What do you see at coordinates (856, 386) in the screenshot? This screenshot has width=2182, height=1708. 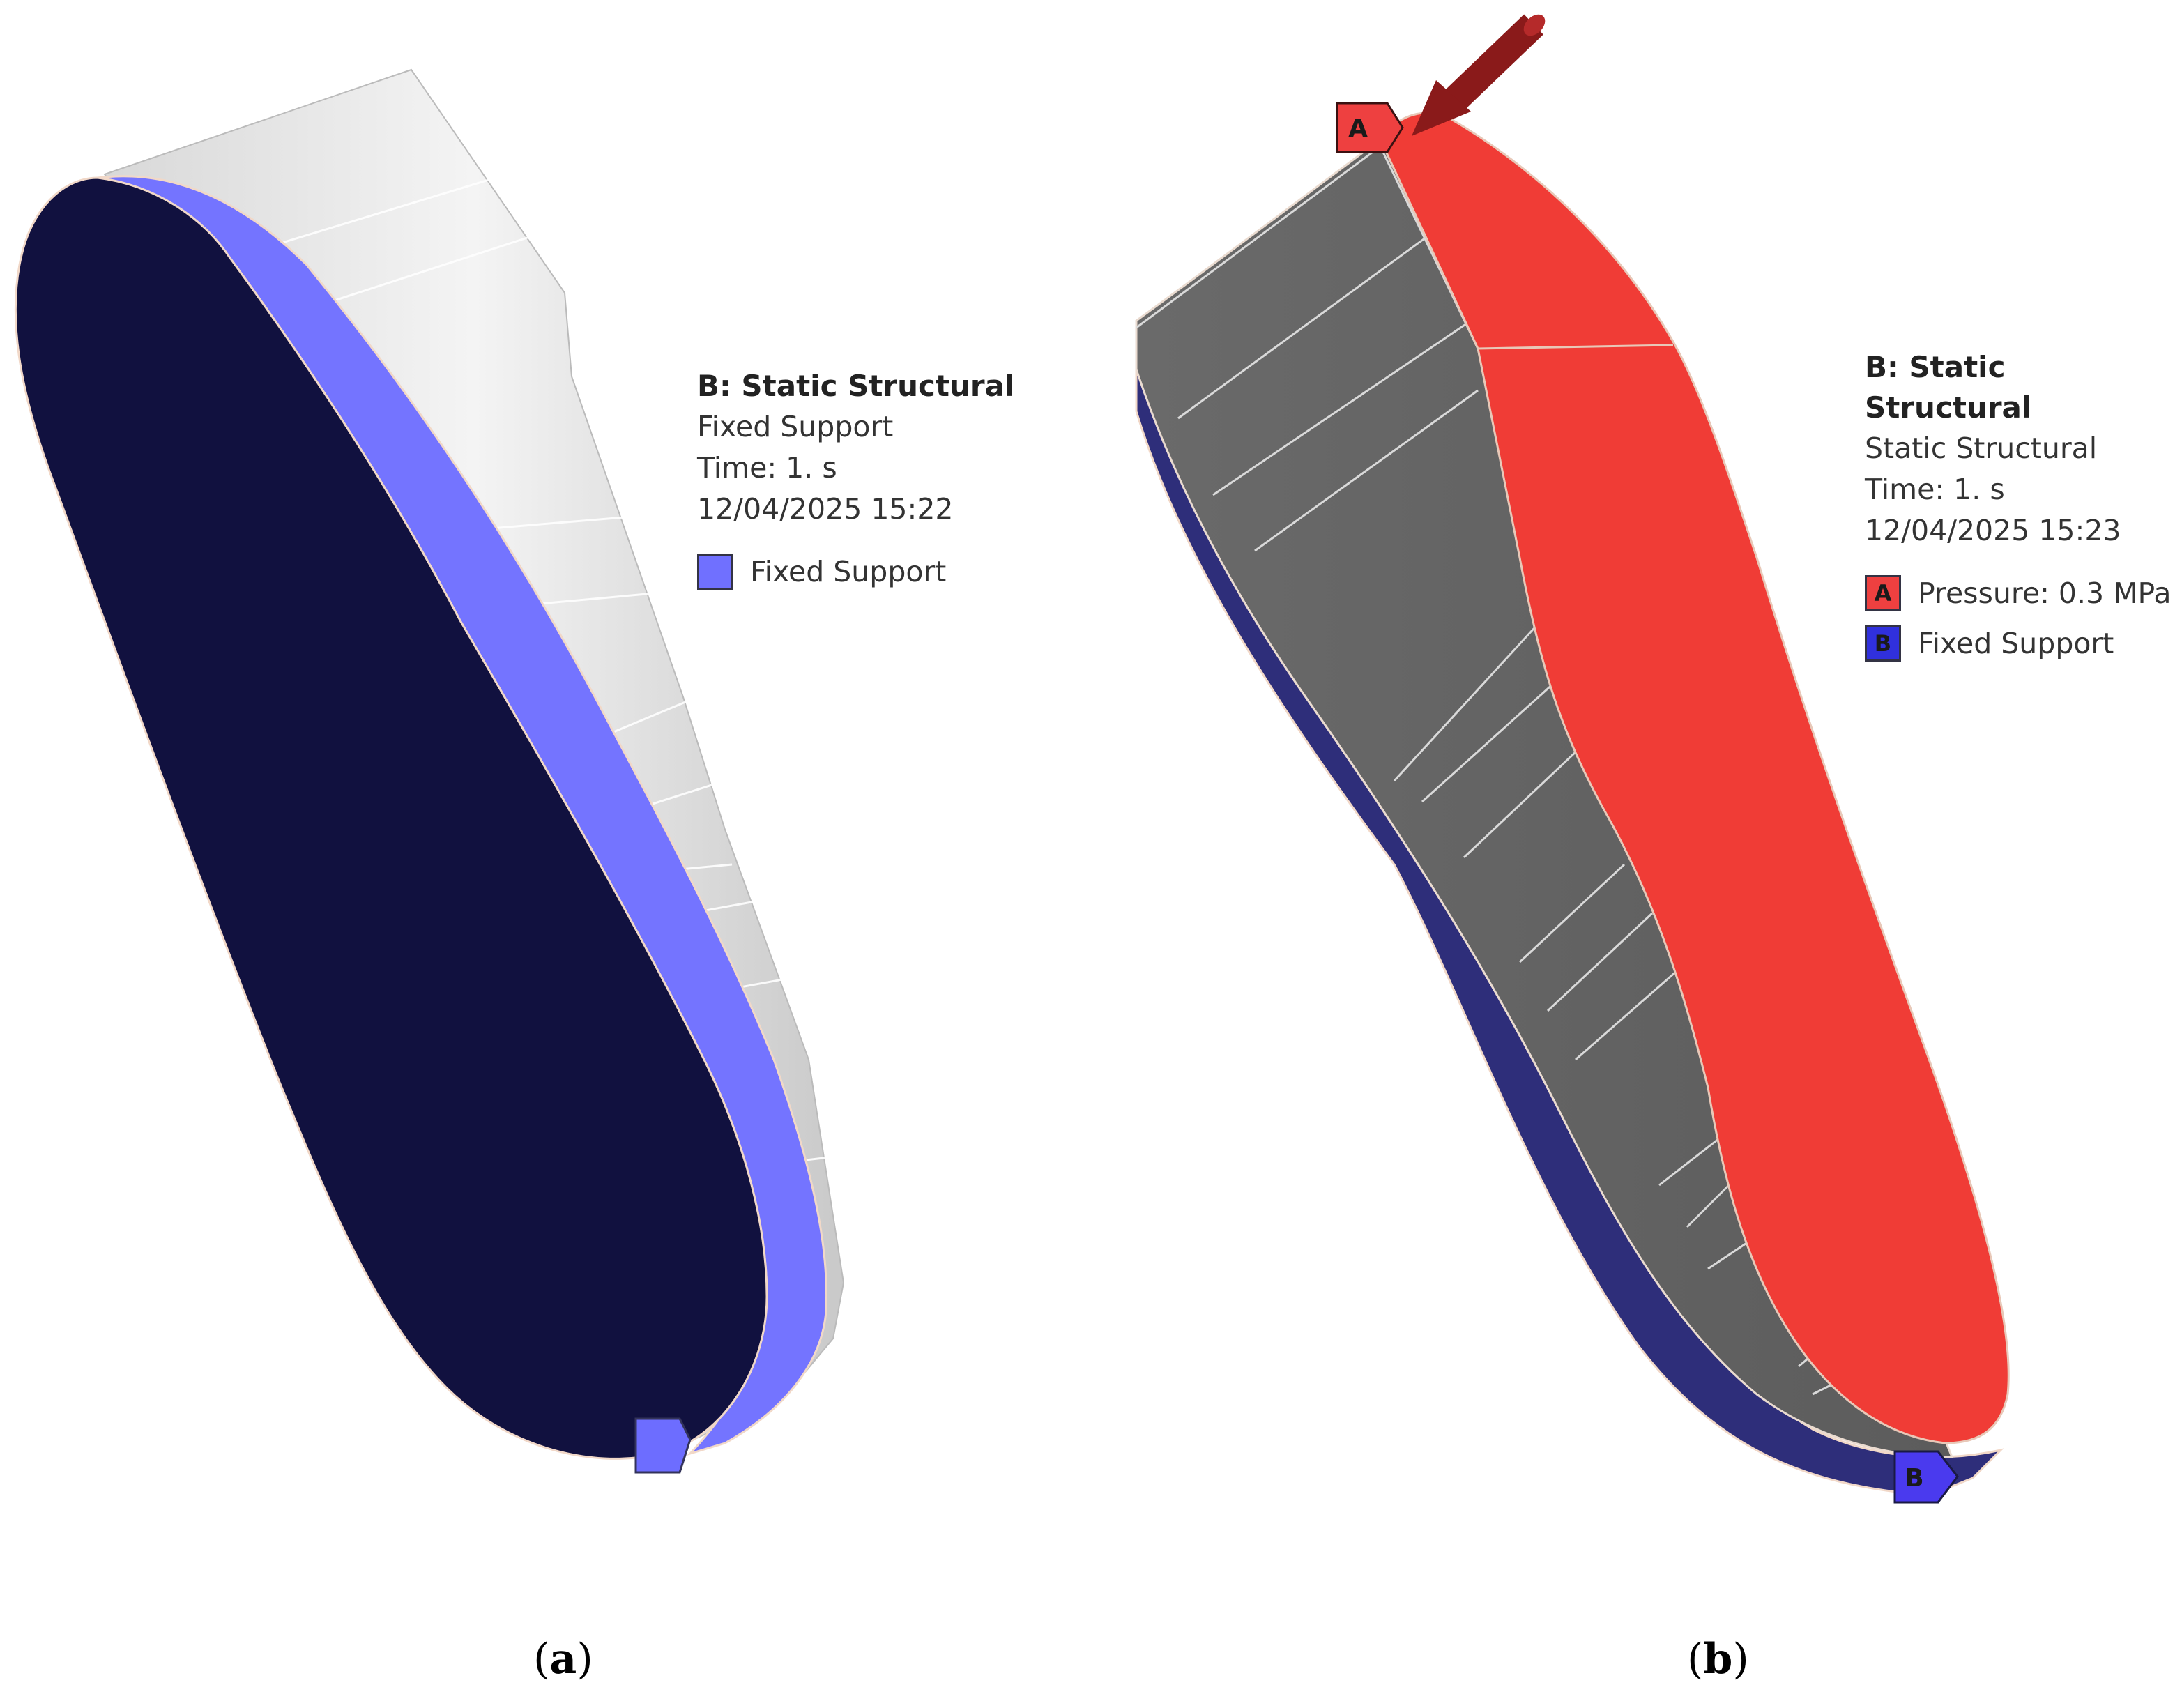 I see `legend-a-title: B: Static Structural` at bounding box center [856, 386].